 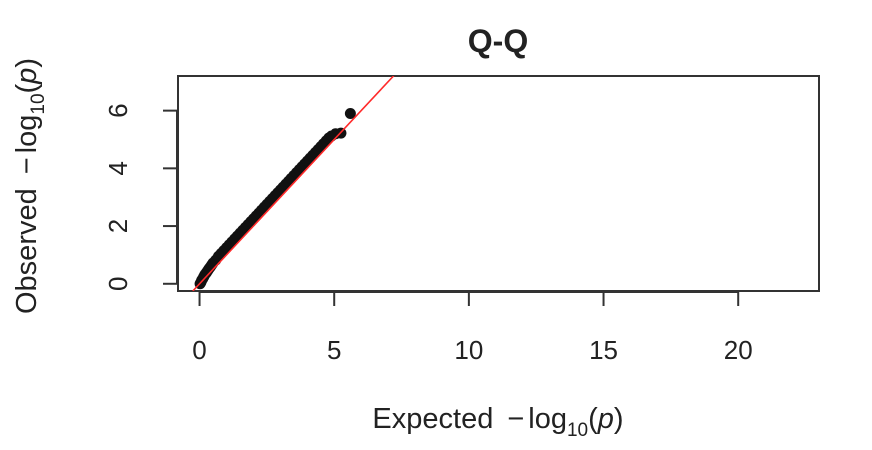 What do you see at coordinates (118, 226) in the screenshot?
I see `y-tick-label: 2` at bounding box center [118, 226].